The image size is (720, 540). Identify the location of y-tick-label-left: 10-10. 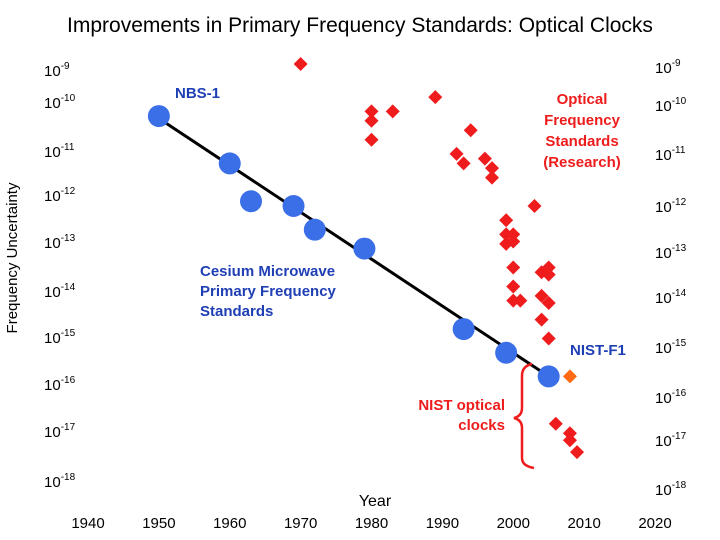
(60, 102).